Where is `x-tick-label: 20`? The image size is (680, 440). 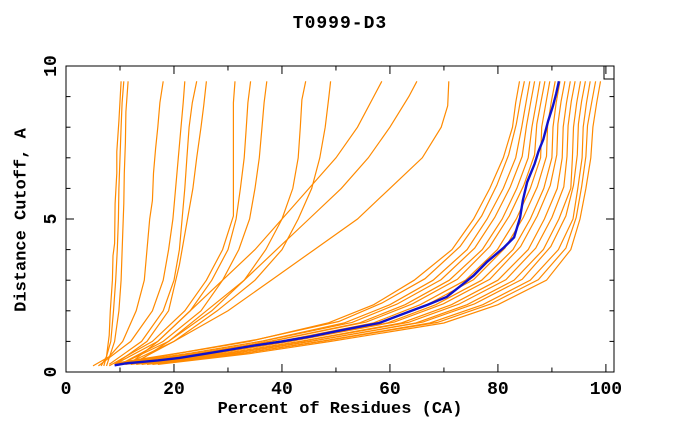
x-tick-label: 20 is located at coordinates (174, 390).